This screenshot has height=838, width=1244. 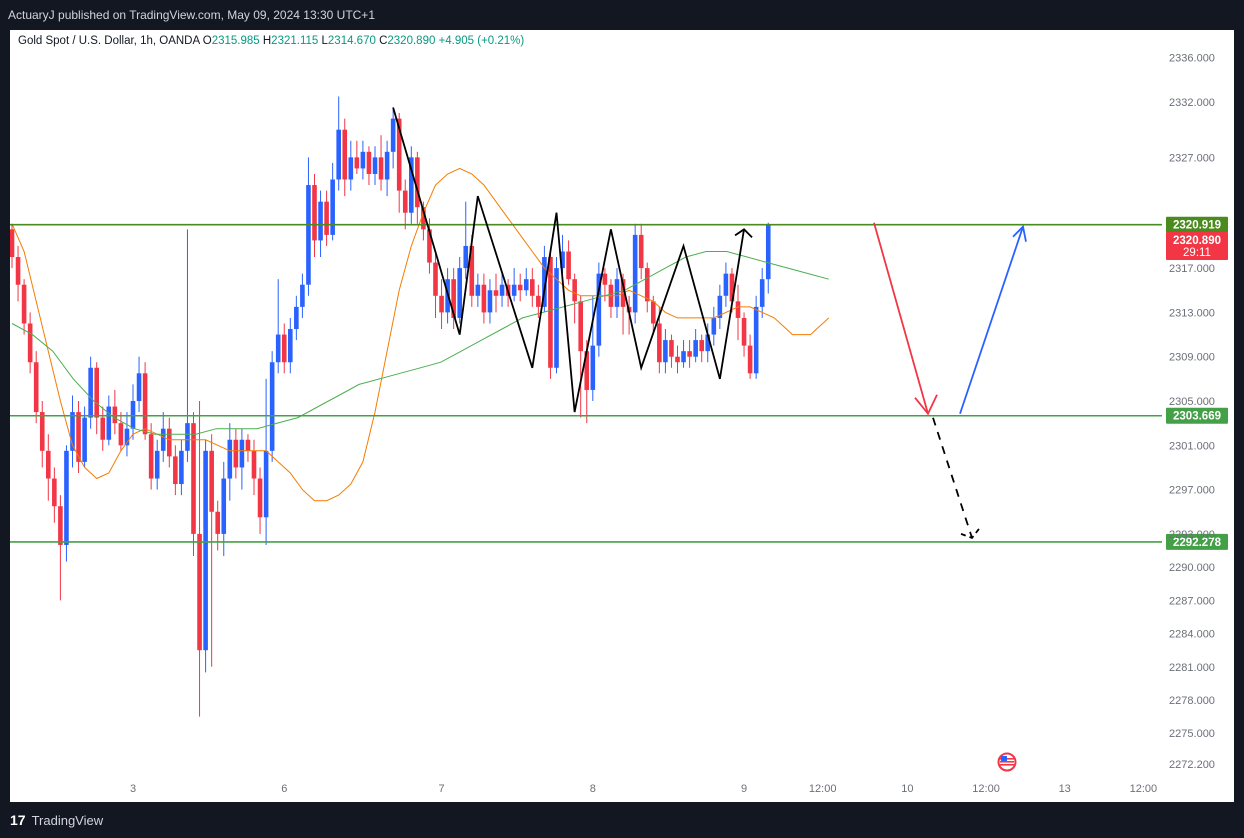 I want to click on x-tick-label: 7, so click(x=441, y=789).